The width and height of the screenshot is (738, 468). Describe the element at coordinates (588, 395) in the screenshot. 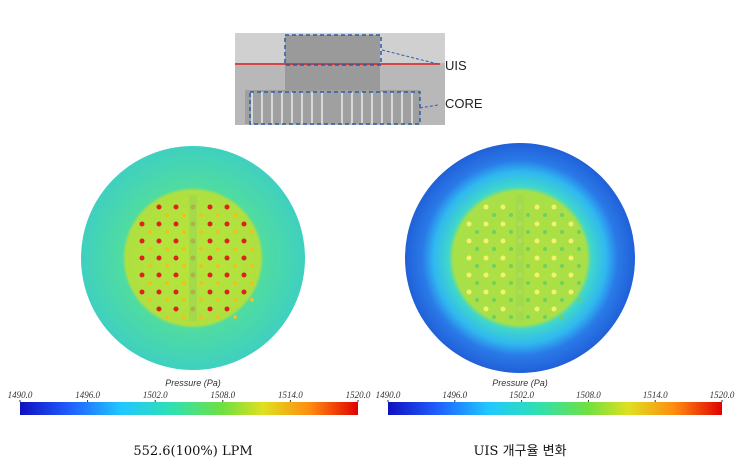

I see `tick-label: 1508.0` at that location.